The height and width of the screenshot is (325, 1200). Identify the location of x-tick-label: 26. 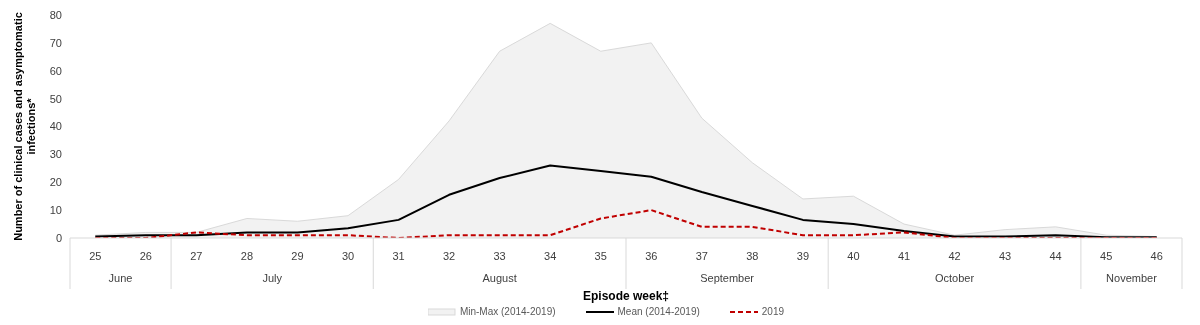
(145, 256).